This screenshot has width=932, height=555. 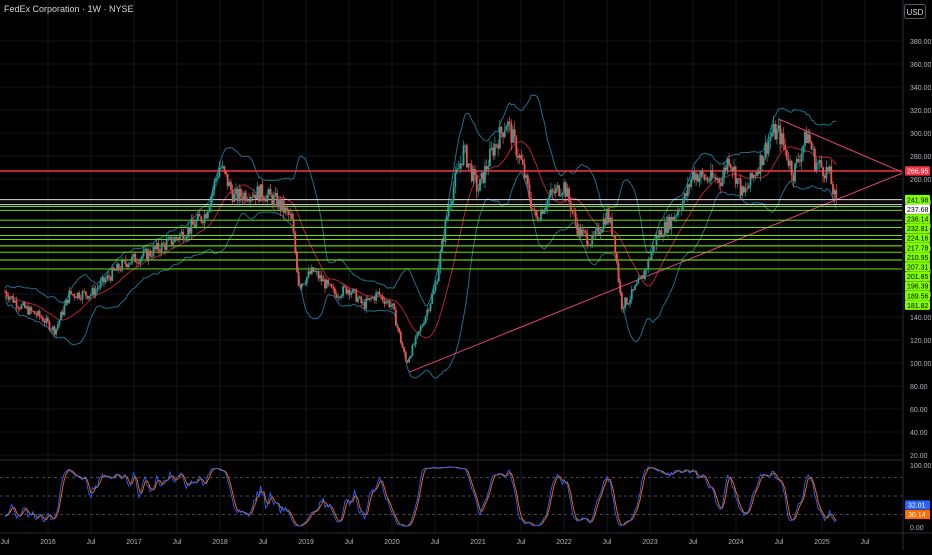 What do you see at coordinates (921, 341) in the screenshot?
I see `price-tick-label: 120.00` at bounding box center [921, 341].